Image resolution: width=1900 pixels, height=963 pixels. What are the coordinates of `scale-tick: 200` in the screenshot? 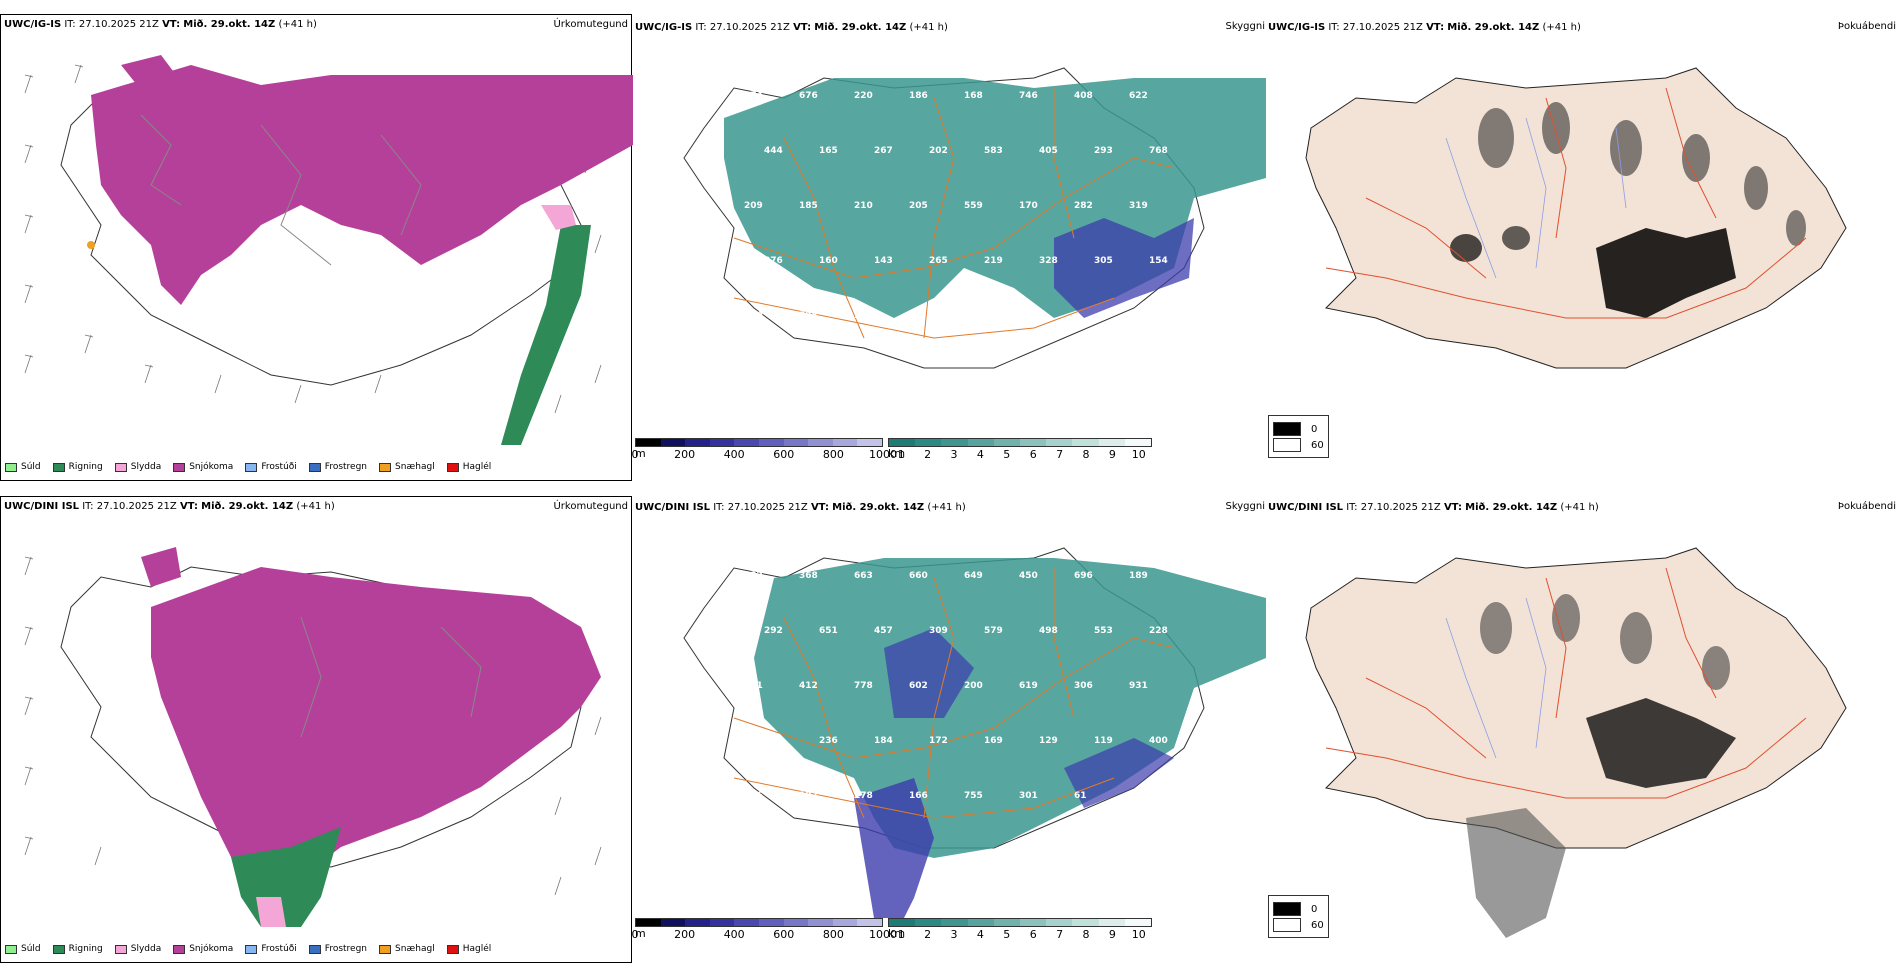 It's located at (685, 454).